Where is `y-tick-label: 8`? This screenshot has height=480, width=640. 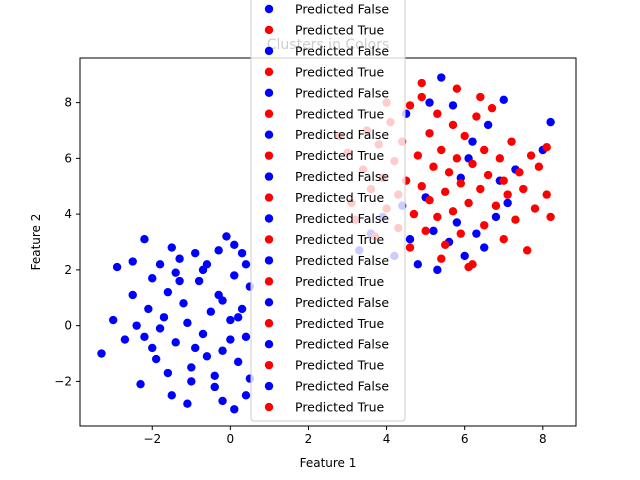
y-tick-label: 8 is located at coordinates (68, 103).